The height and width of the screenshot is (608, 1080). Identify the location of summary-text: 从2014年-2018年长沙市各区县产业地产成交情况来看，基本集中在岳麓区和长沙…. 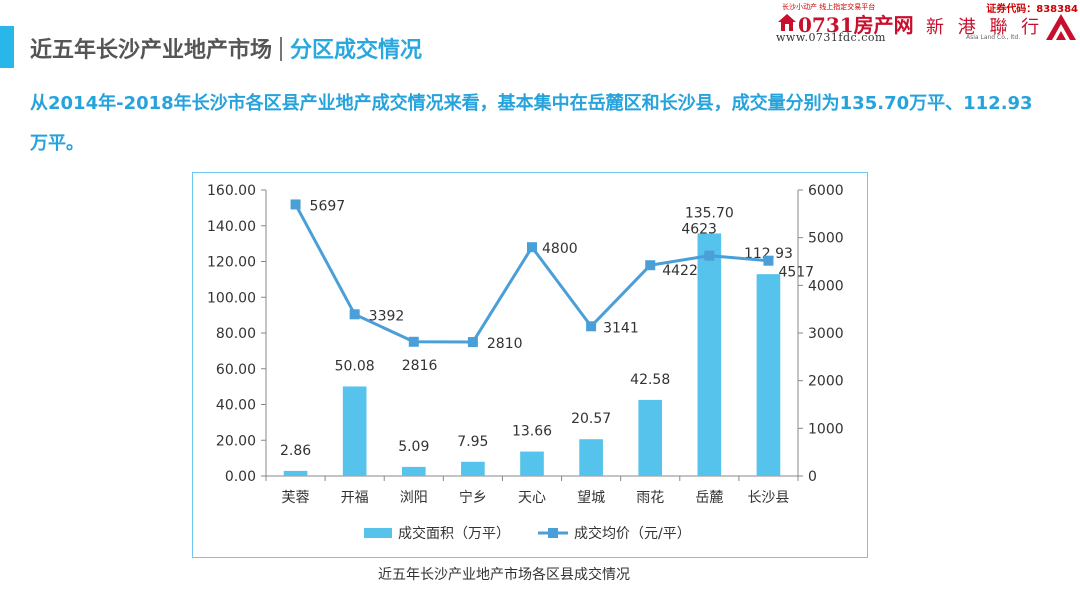
(531, 123).